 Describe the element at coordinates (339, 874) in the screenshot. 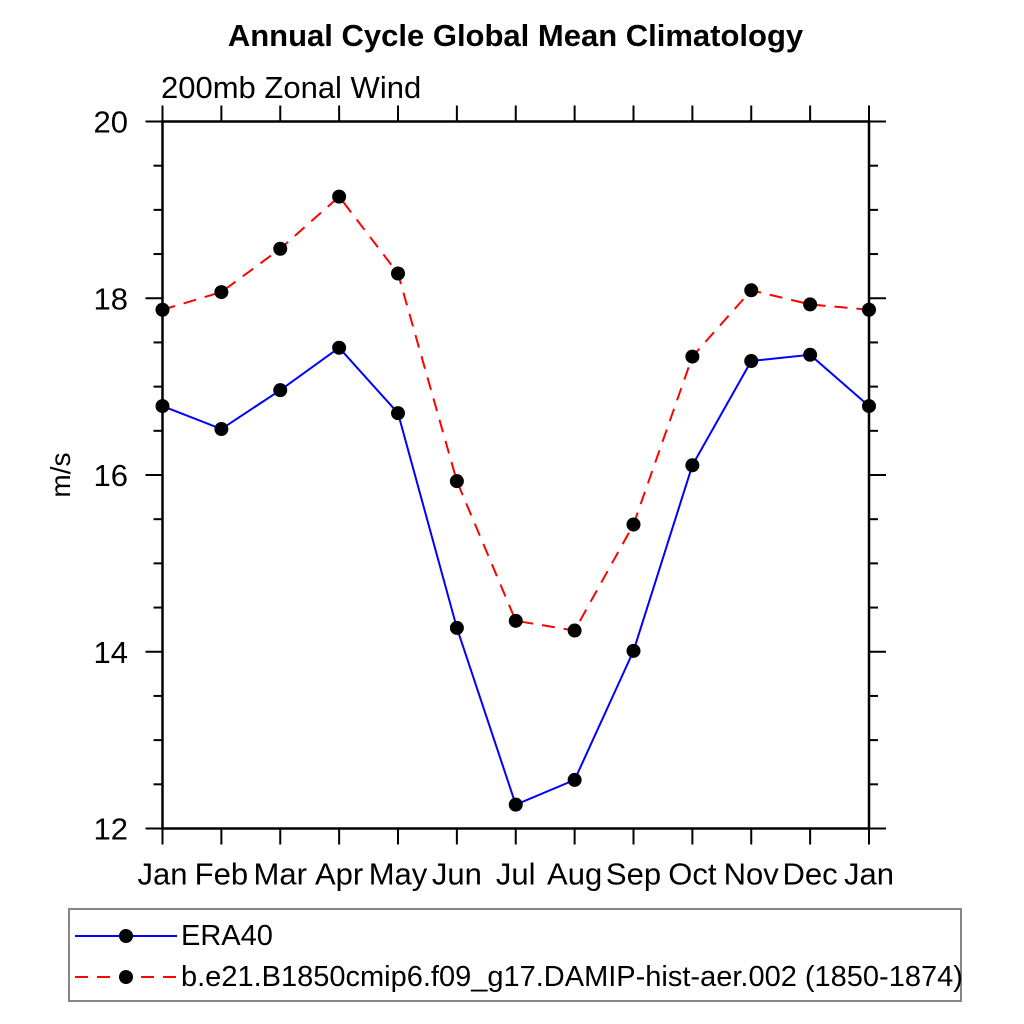

I see `x-tick-label: Apr` at that location.